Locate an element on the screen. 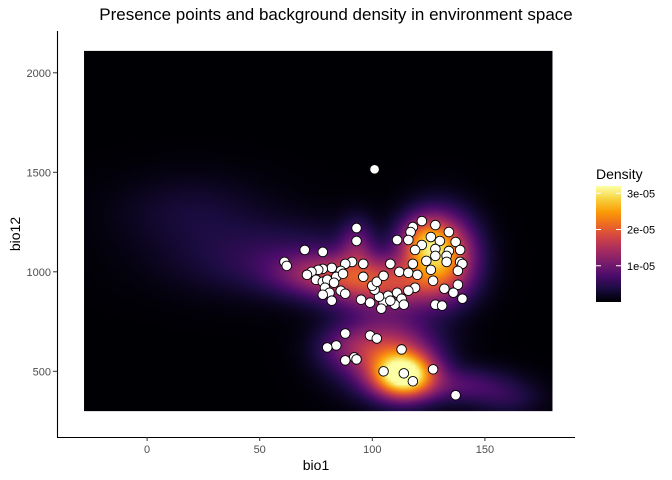 Image resolution: width=672 pixels, height=480 pixels. y-axis-title: bio12 is located at coordinates (15, 234).